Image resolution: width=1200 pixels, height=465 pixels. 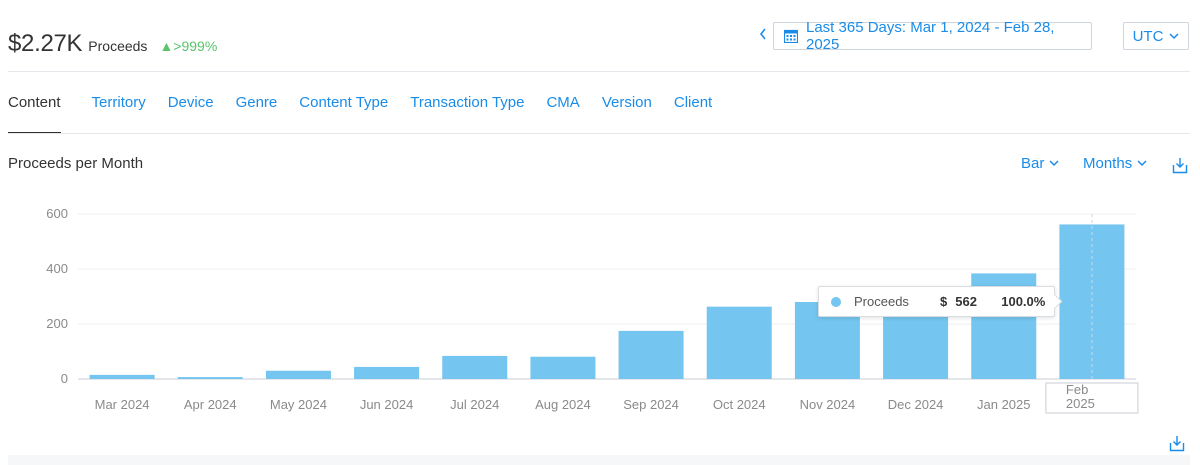 I want to click on bar-sep-2024, so click(x=651, y=354).